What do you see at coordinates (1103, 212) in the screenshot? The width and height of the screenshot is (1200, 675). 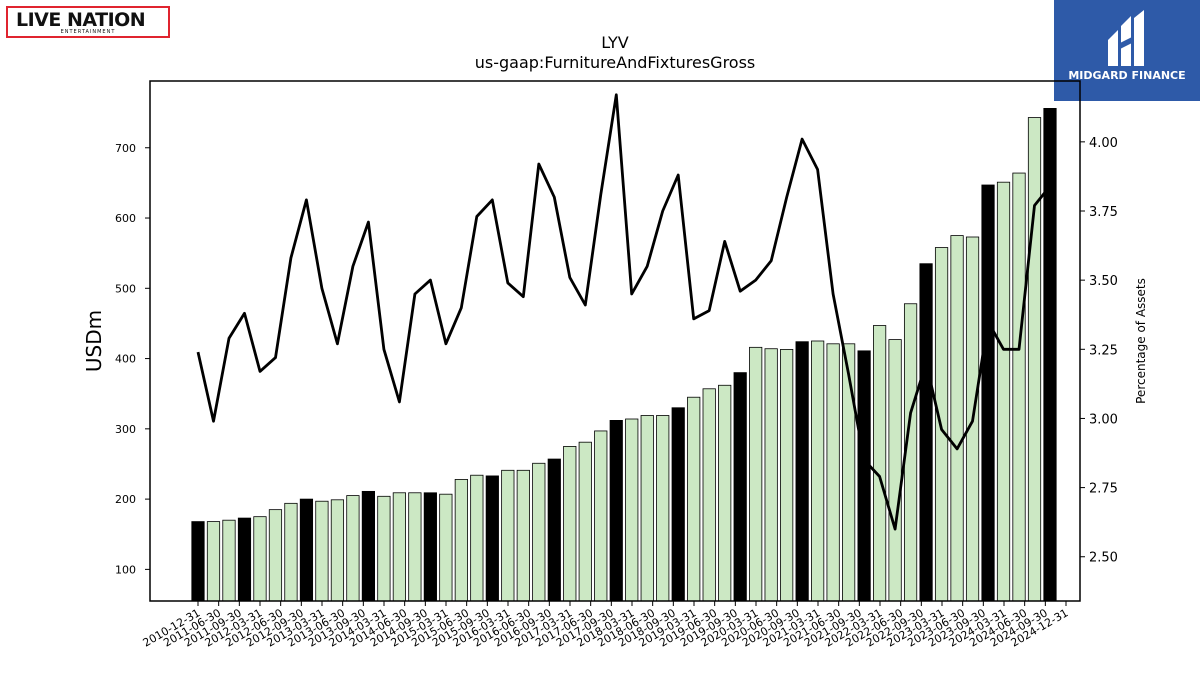 I see `y2-tick-label: 3.75` at bounding box center [1103, 212].